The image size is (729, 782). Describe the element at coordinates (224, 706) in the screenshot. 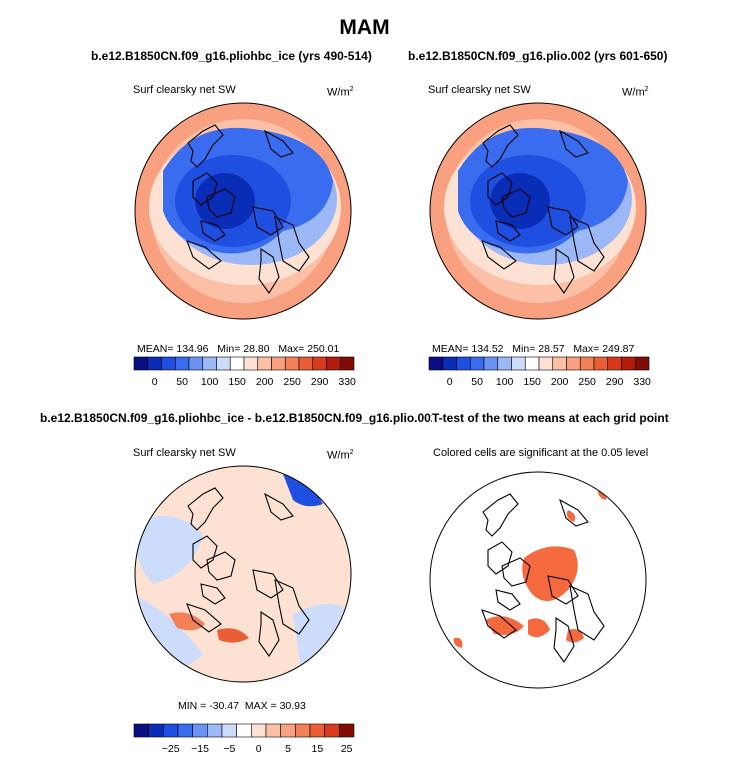

I see `min-value: -30.47` at that location.